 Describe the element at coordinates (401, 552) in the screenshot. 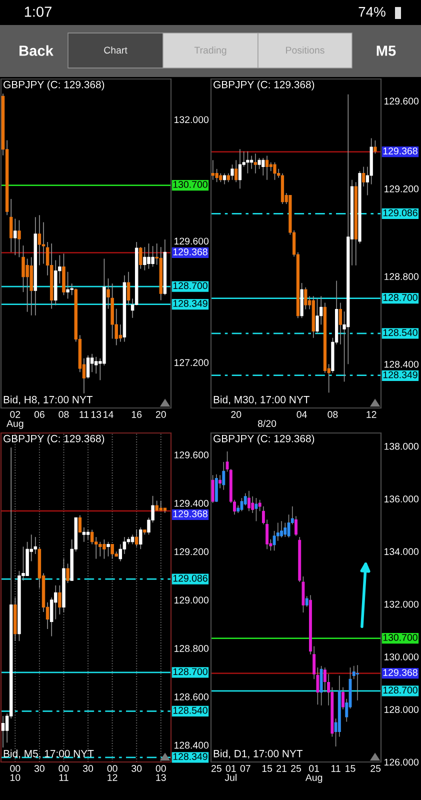

I see `y-tick-label: 134.000` at that location.